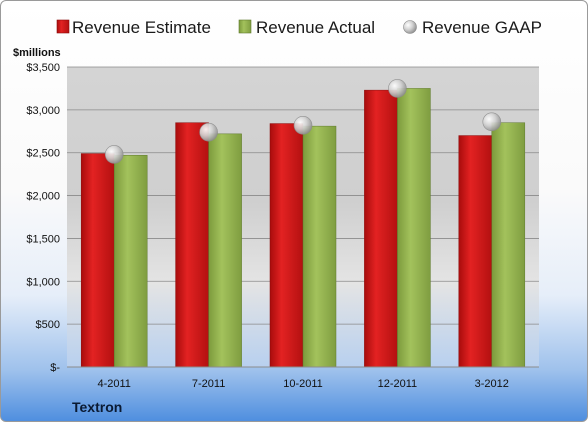 The width and height of the screenshot is (588, 422). I want to click on x-tick-label: 4-2011, so click(113, 384).